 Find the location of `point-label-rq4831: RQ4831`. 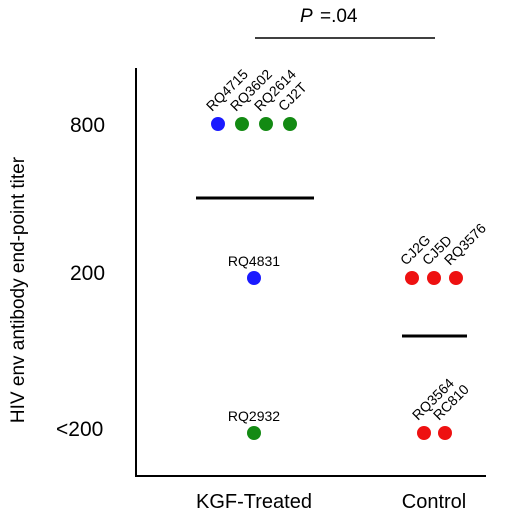

point-label-rq4831: RQ4831 is located at coordinates (254, 261).